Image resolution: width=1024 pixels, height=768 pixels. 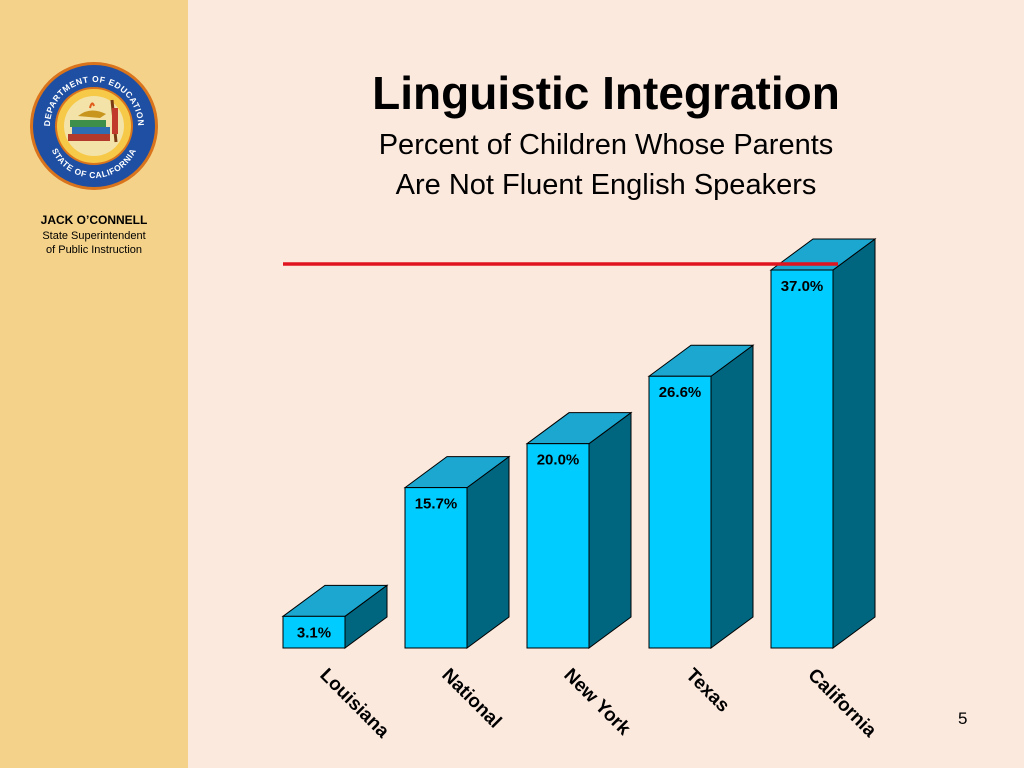 What do you see at coordinates (732, 496) in the screenshot?
I see `bar-side-texas` at bounding box center [732, 496].